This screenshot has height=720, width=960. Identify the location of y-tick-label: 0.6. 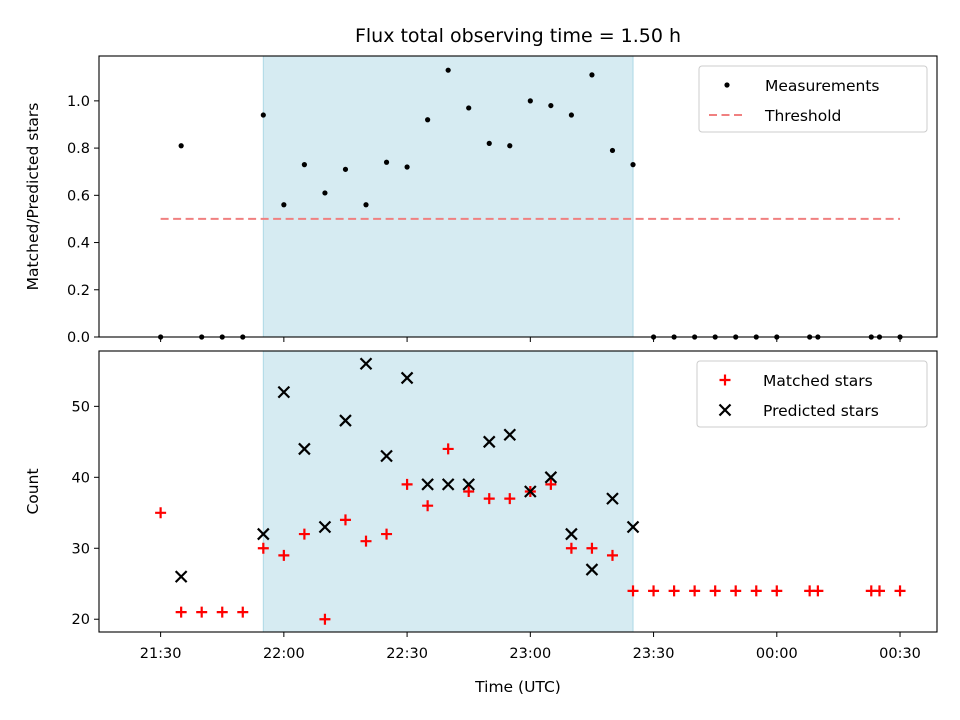
(78, 196).